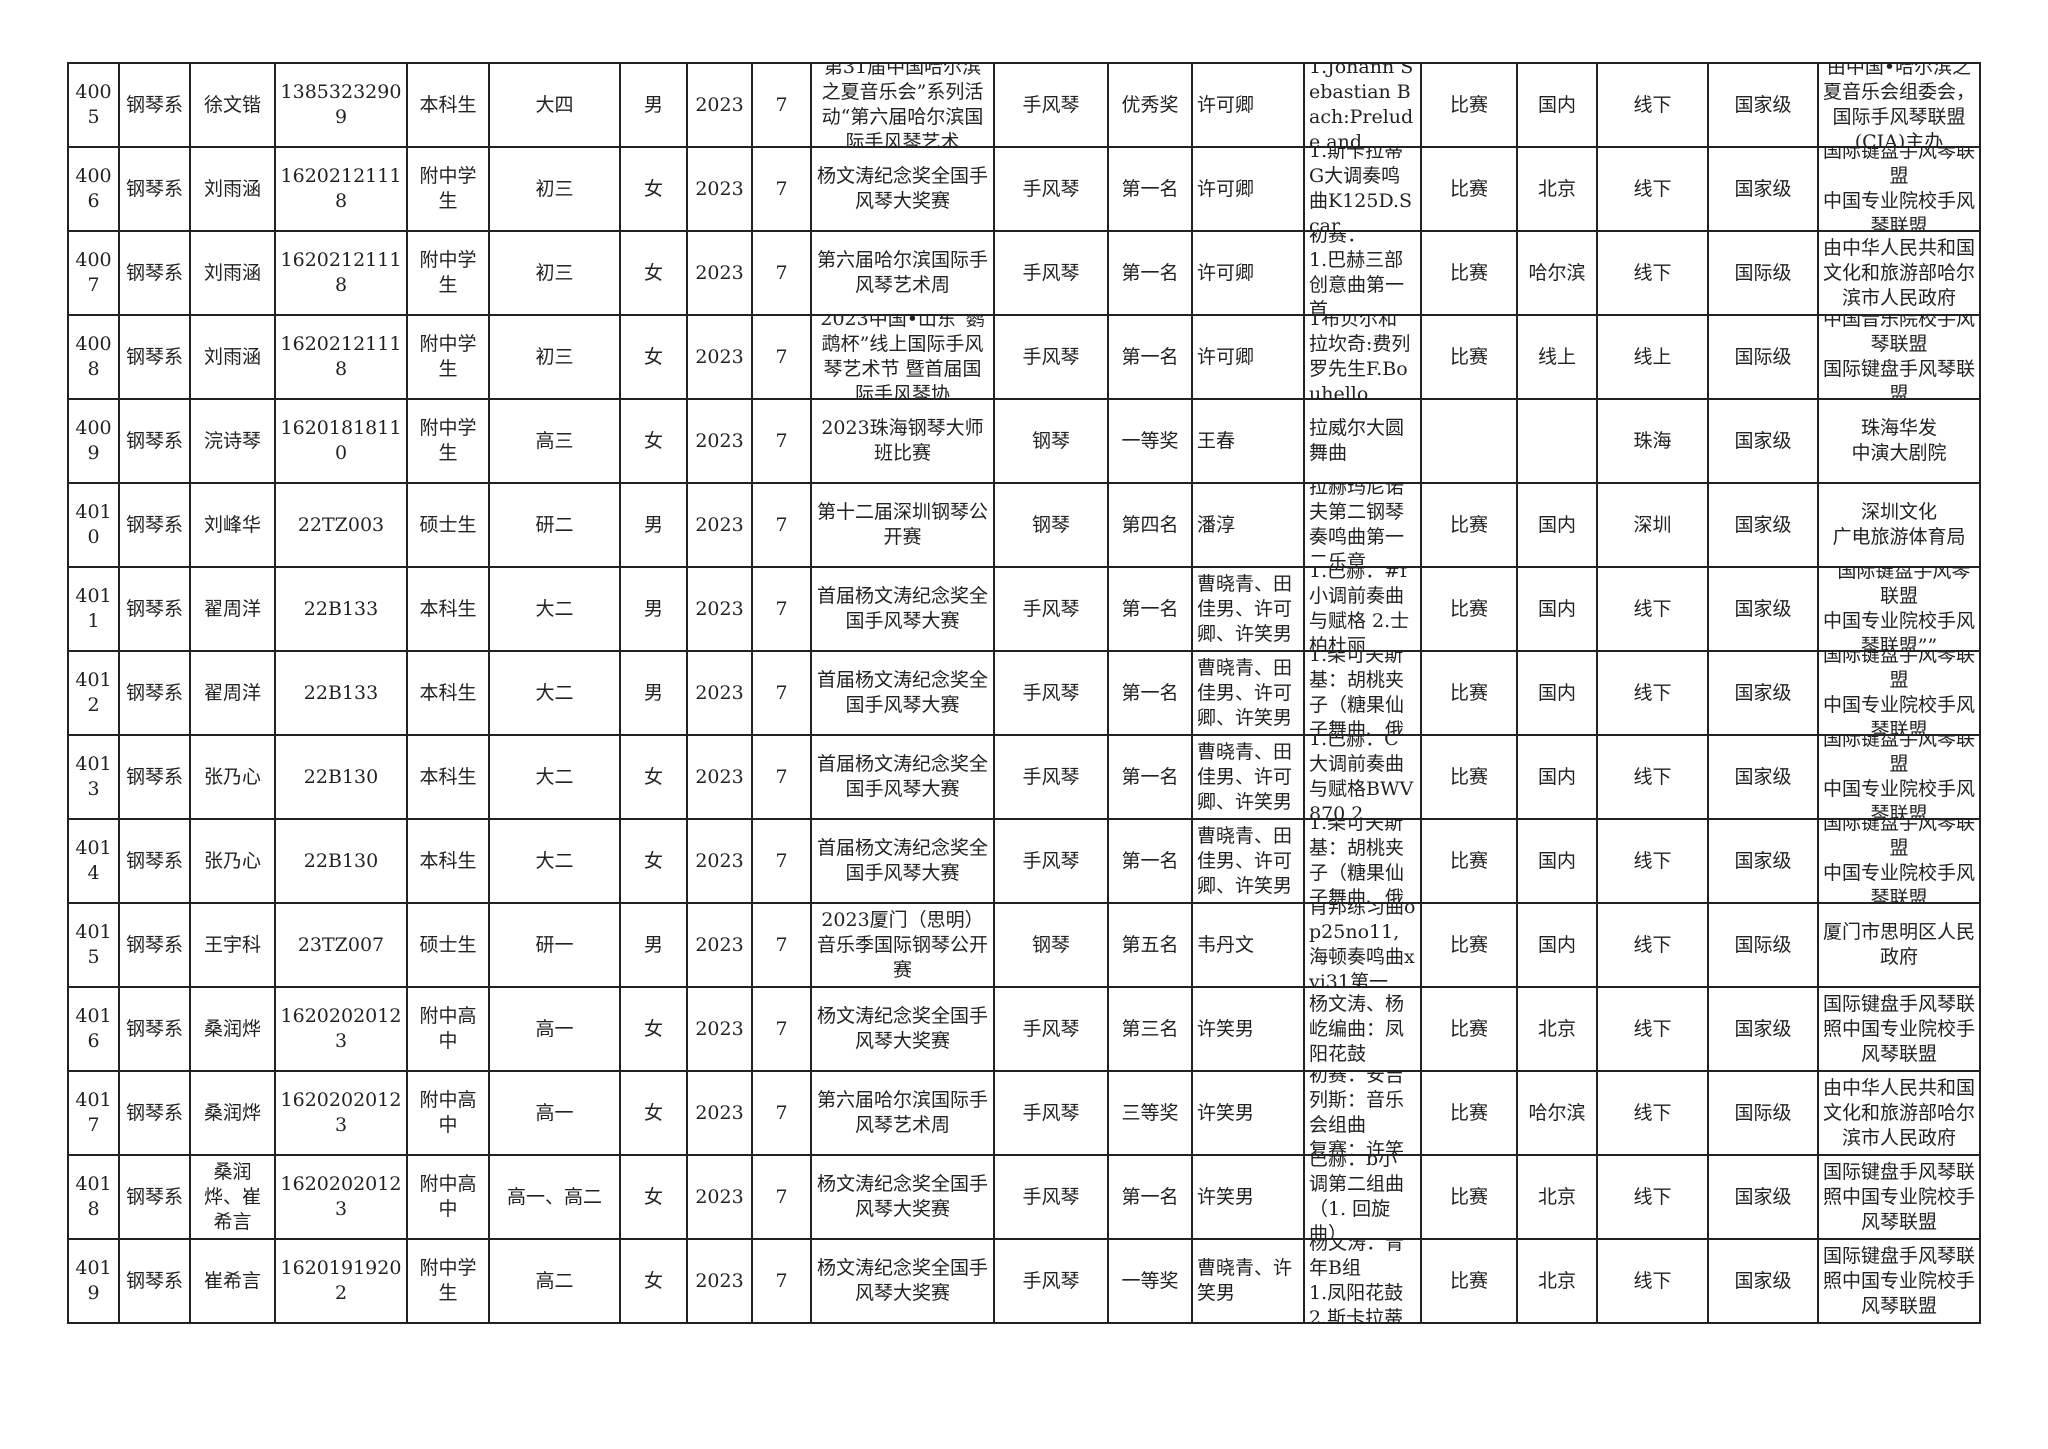 The height and width of the screenshot is (1449, 2048). Describe the element at coordinates (93, 945) in the screenshot. I see `cell-record-id: 4015` at that location.